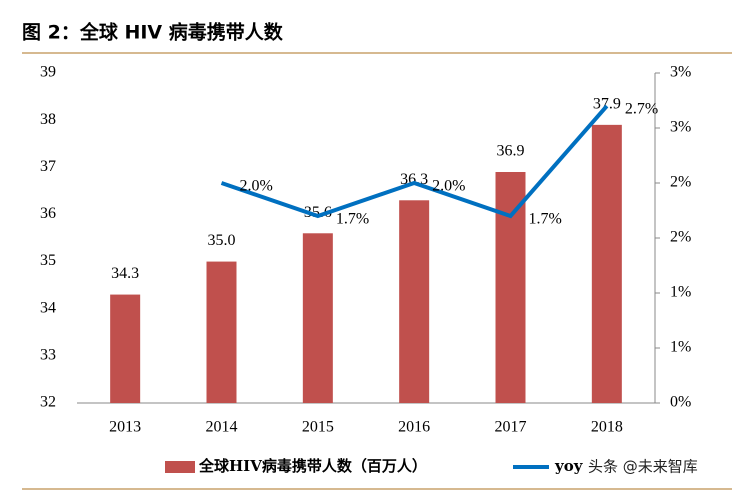 The width and height of the screenshot is (732, 494). I want to click on x-tick-label: 2018, so click(607, 427).